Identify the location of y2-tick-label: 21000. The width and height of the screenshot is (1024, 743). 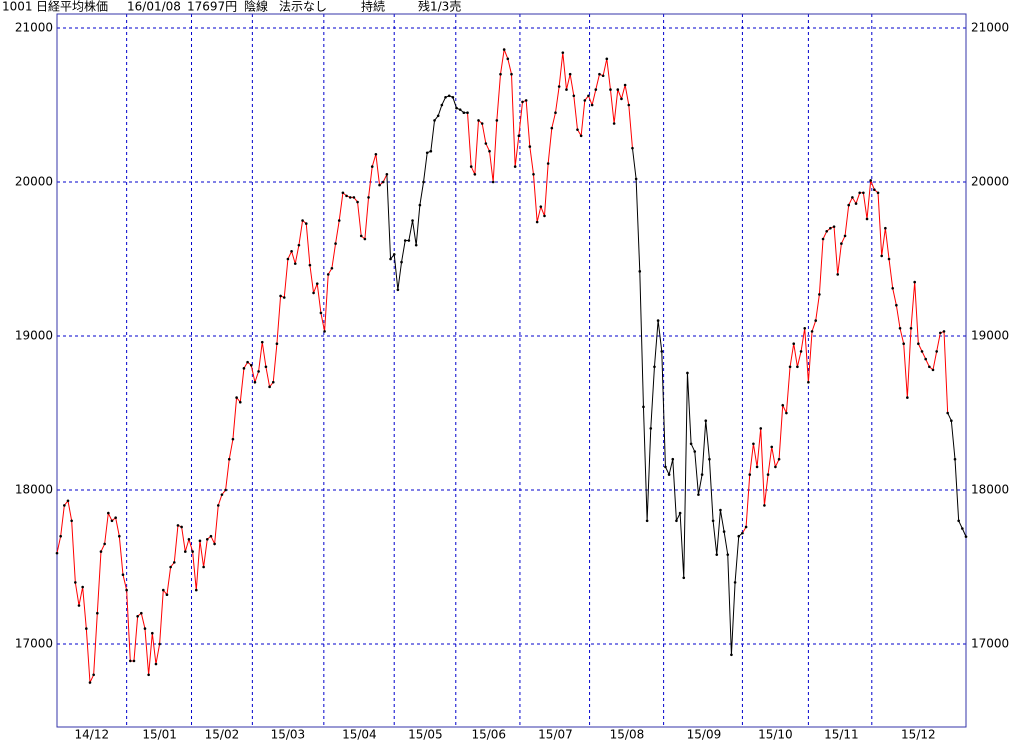
(990, 28).